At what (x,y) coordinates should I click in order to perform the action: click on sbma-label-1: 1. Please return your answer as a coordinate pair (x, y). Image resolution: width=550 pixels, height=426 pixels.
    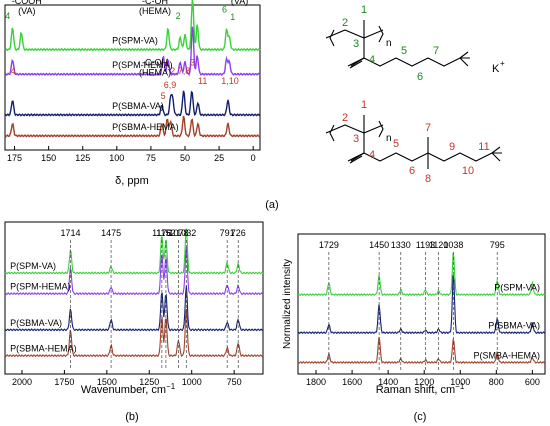
    Looking at the image, I should click on (364, 105).